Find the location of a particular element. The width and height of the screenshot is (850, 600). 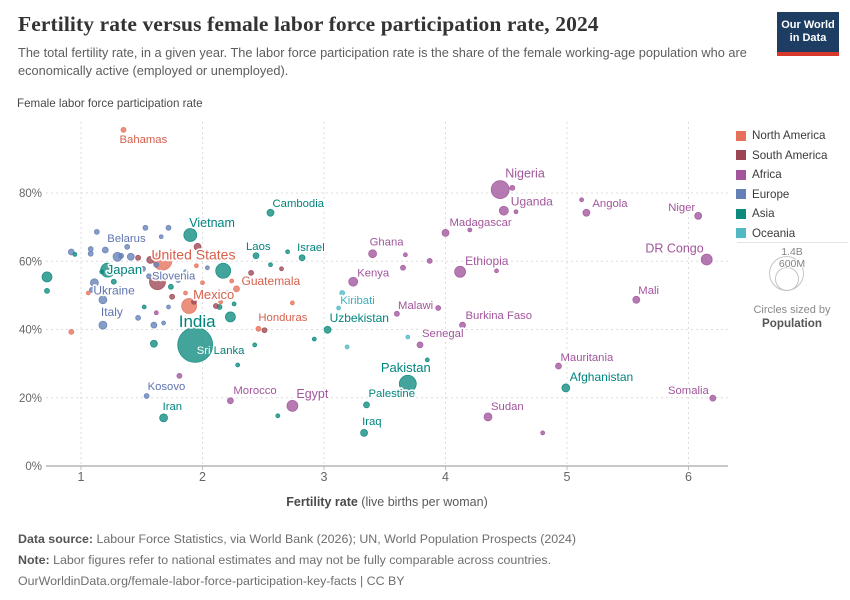

scatter-point-senegal is located at coordinates (420, 345).